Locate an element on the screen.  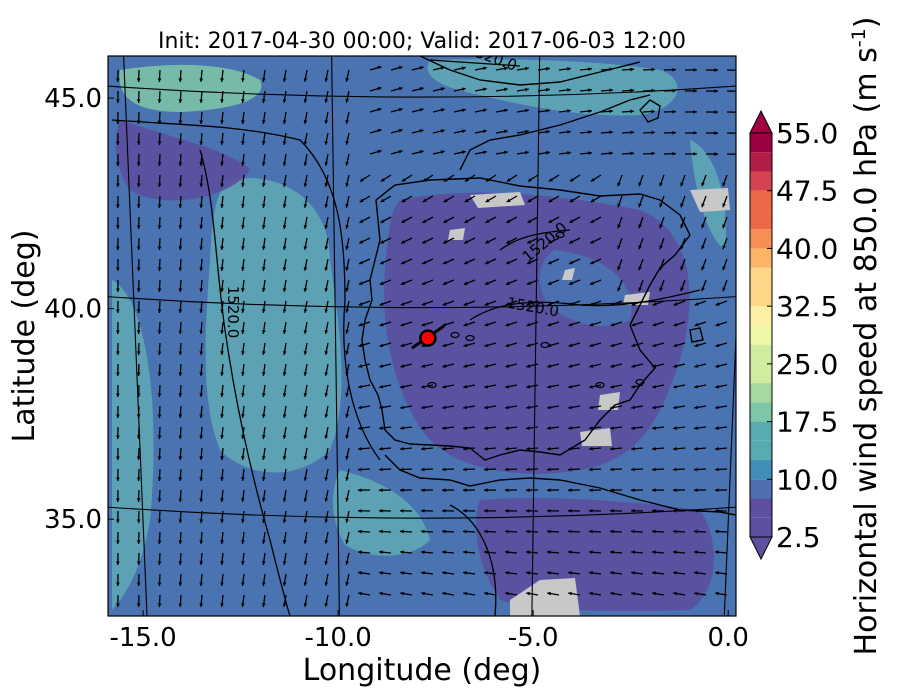
missing-data-patch is located at coordinates (456, 234).